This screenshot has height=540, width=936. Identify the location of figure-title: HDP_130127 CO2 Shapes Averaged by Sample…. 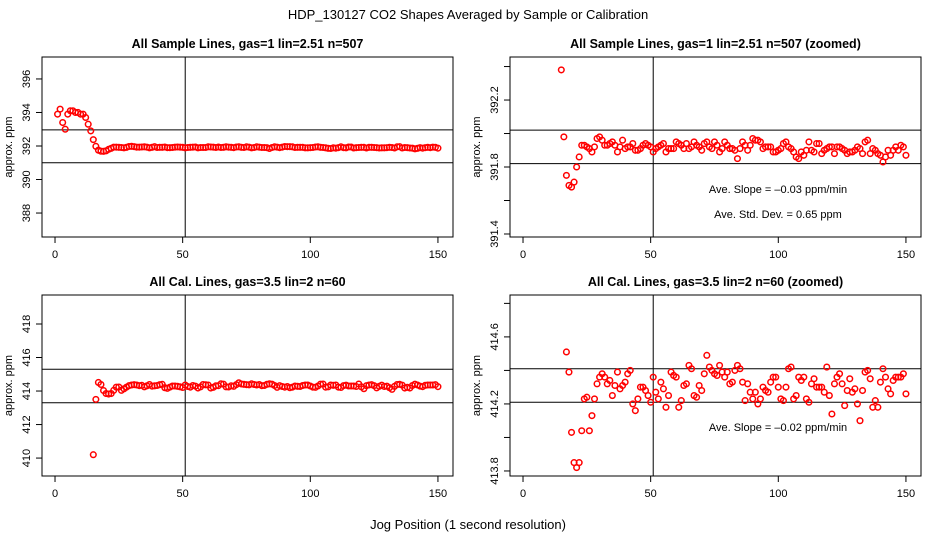
(468, 14).